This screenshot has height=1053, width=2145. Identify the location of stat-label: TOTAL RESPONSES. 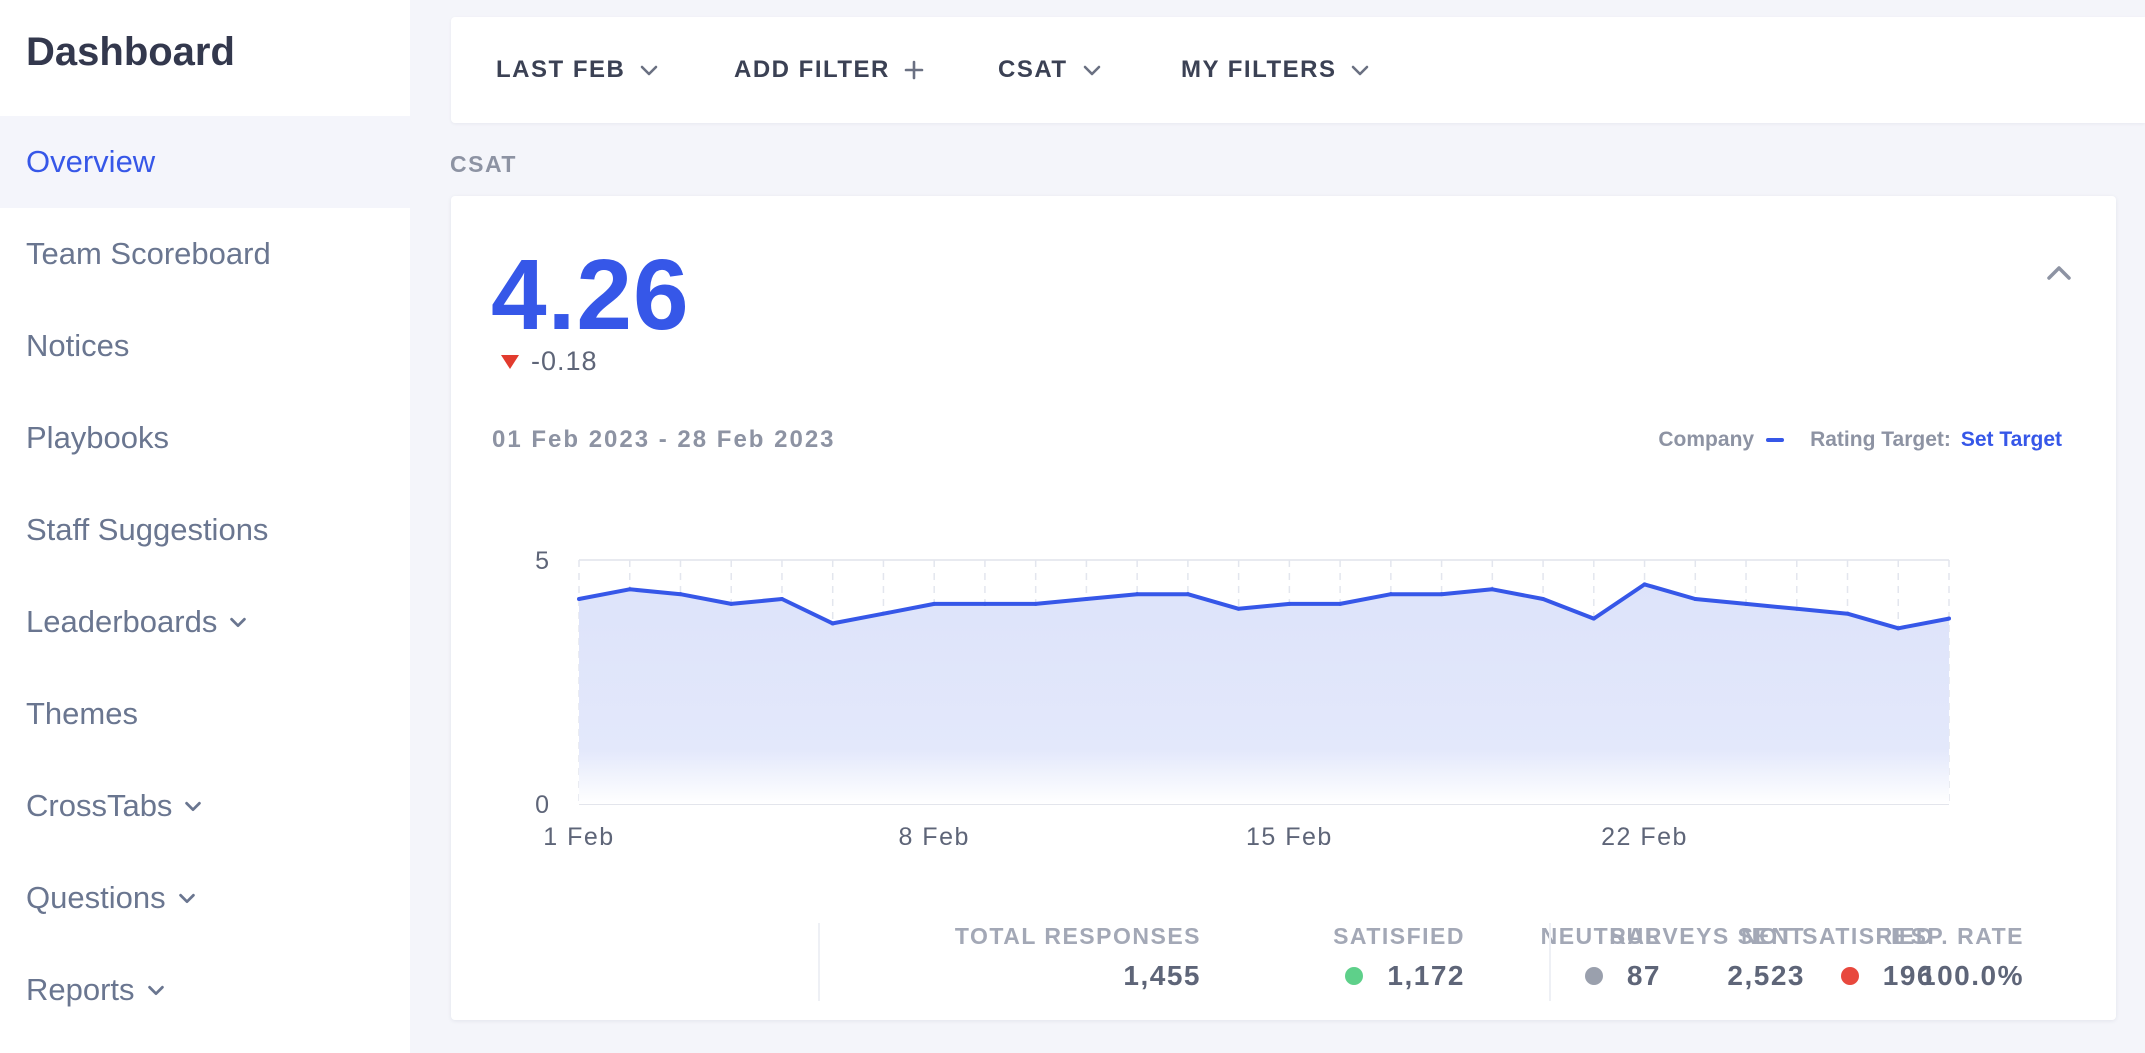
(1077, 936).